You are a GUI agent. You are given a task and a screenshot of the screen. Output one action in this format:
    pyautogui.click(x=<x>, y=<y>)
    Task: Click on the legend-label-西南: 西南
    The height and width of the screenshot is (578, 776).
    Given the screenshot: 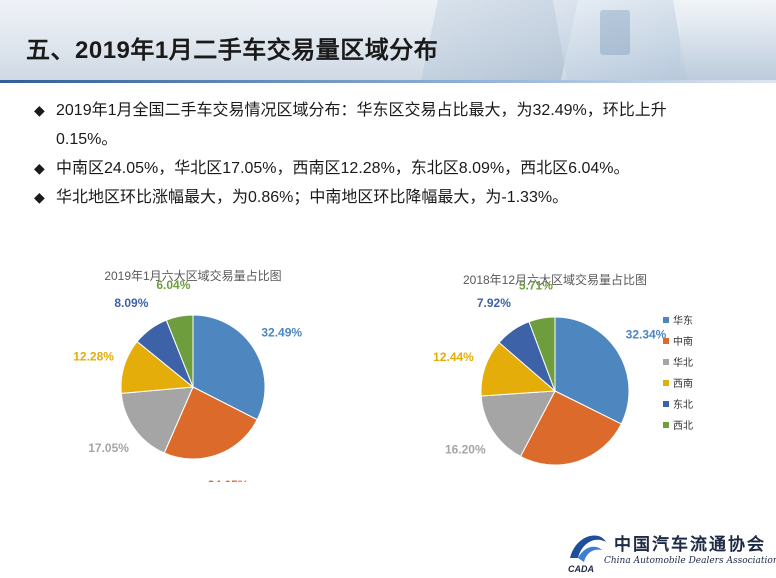 What is the action you would take?
    pyautogui.click(x=683, y=383)
    